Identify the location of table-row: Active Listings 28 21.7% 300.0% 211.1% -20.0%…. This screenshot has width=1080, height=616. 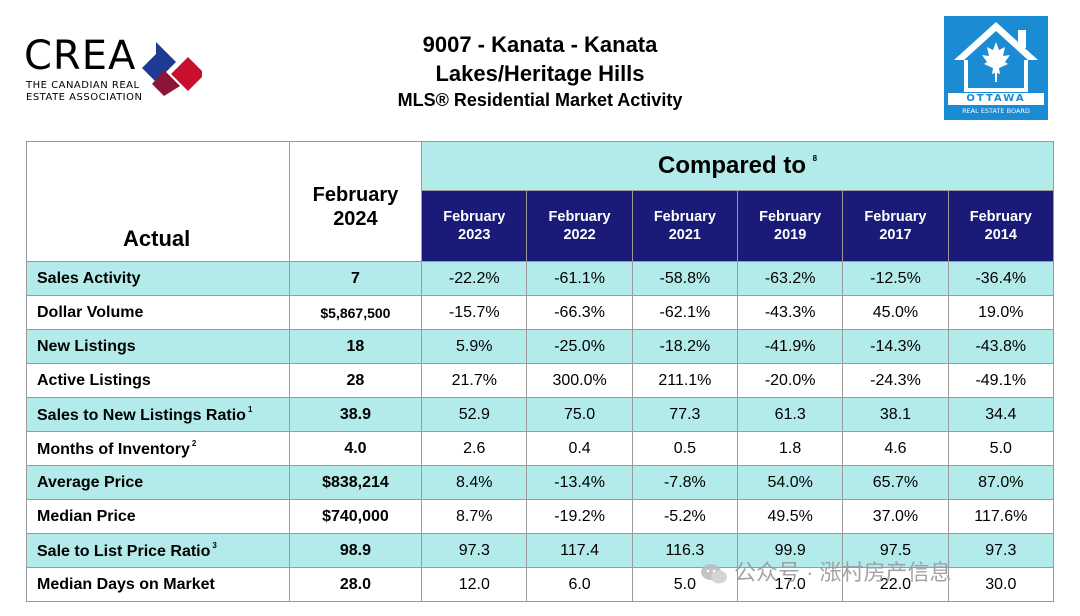
(540, 380).